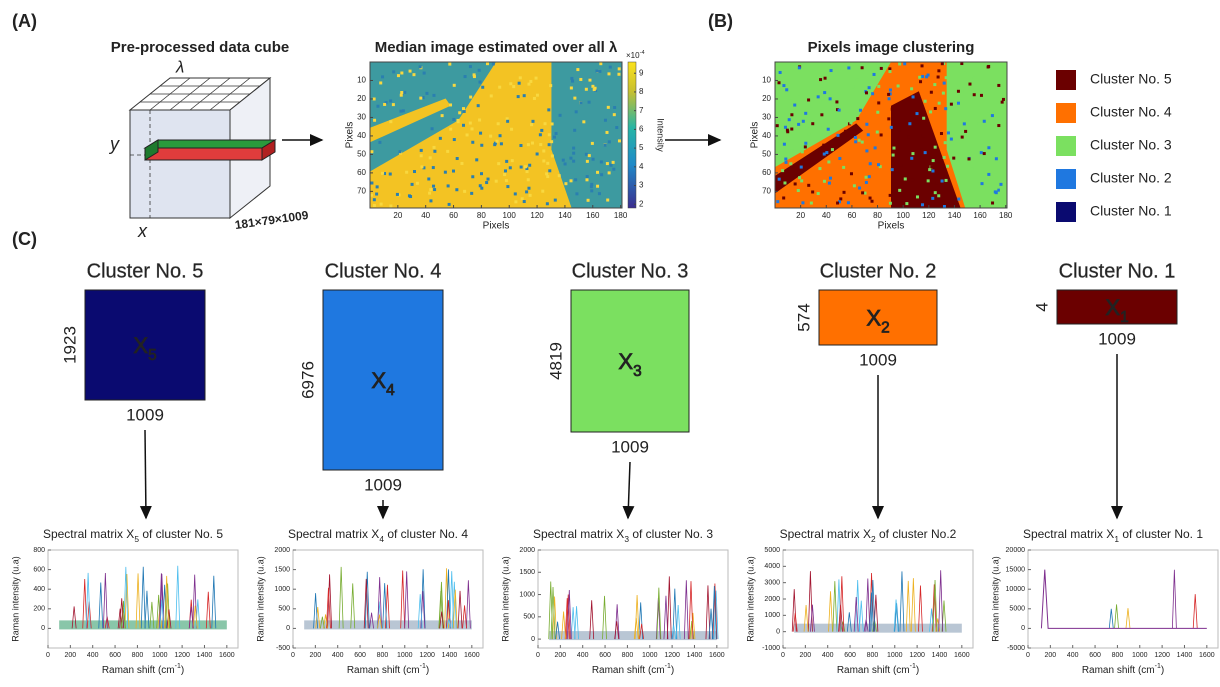 This screenshot has width=1220, height=687. What do you see at coordinates (24, 21) in the screenshot?
I see `panel-label: (A)` at bounding box center [24, 21].